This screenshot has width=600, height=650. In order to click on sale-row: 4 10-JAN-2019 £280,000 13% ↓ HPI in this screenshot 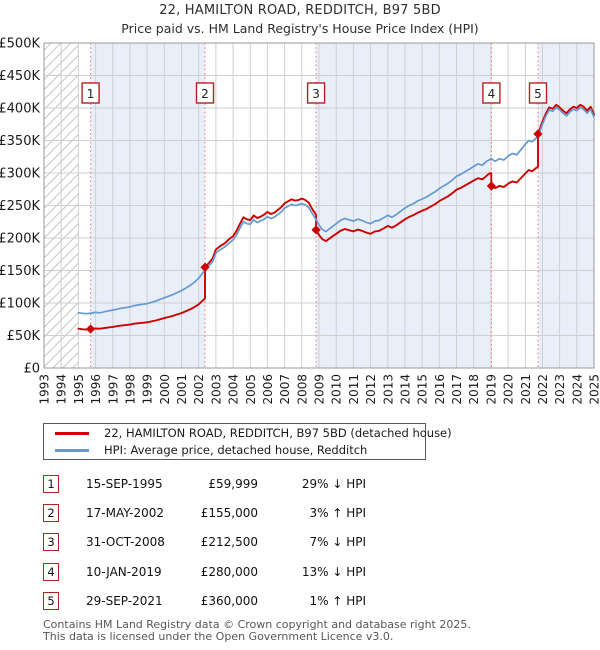, I will do `click(208, 571)`.